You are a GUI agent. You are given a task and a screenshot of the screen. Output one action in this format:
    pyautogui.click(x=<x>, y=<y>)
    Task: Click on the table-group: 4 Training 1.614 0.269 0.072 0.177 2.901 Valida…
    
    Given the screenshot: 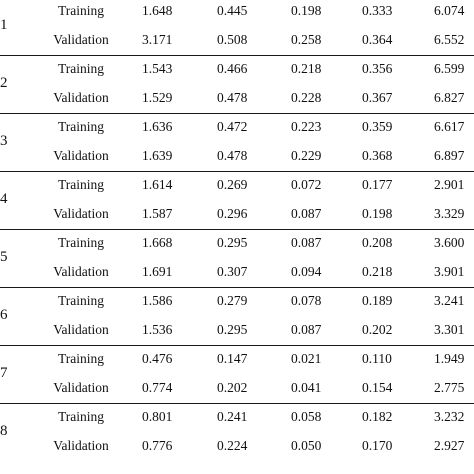 What is the action you would take?
    pyautogui.click(x=237, y=200)
    